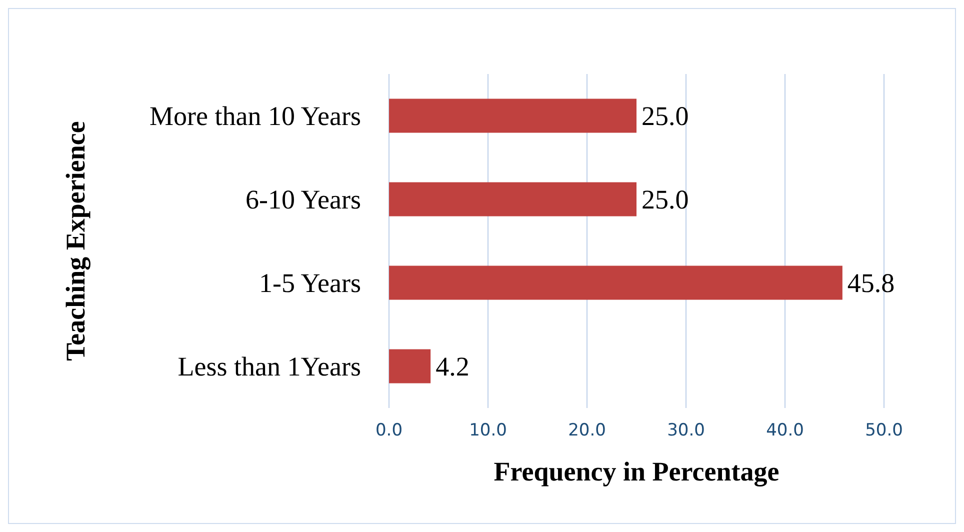  What do you see at coordinates (269, 366) in the screenshot?
I see `y-tick-label: Less than 1Years` at bounding box center [269, 366].